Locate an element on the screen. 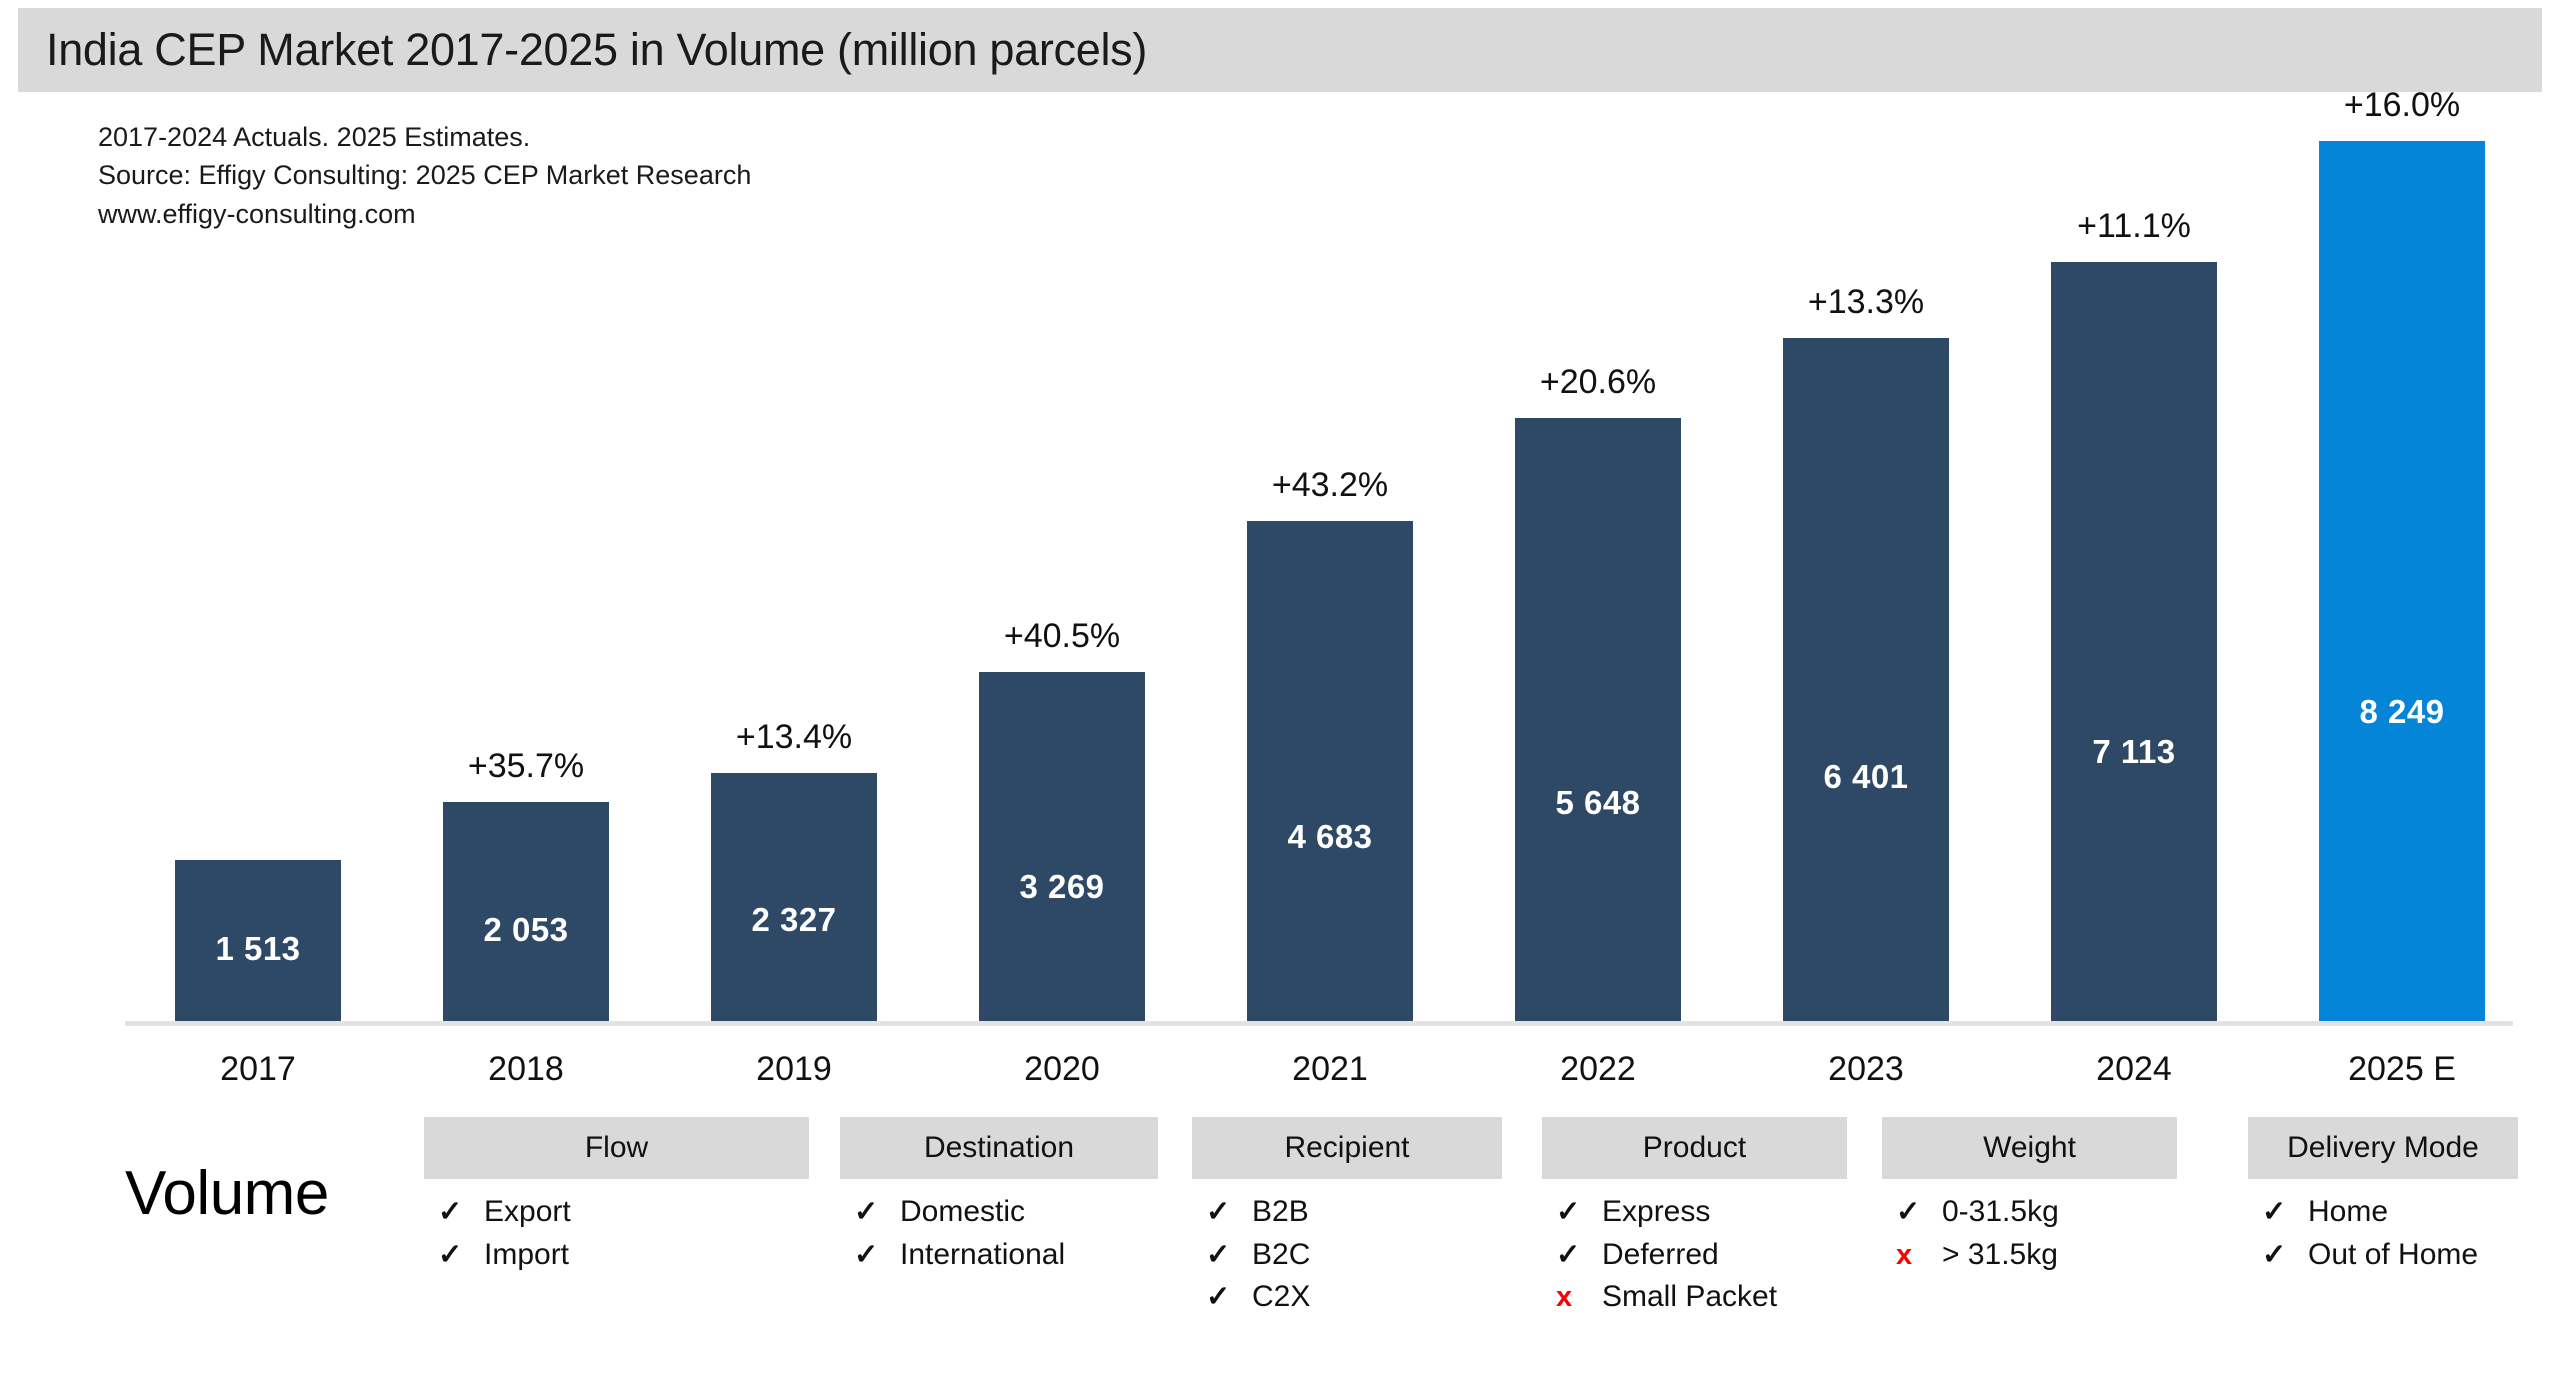  dimension-item: ✓ Deferred is located at coordinates (1701, 1255).